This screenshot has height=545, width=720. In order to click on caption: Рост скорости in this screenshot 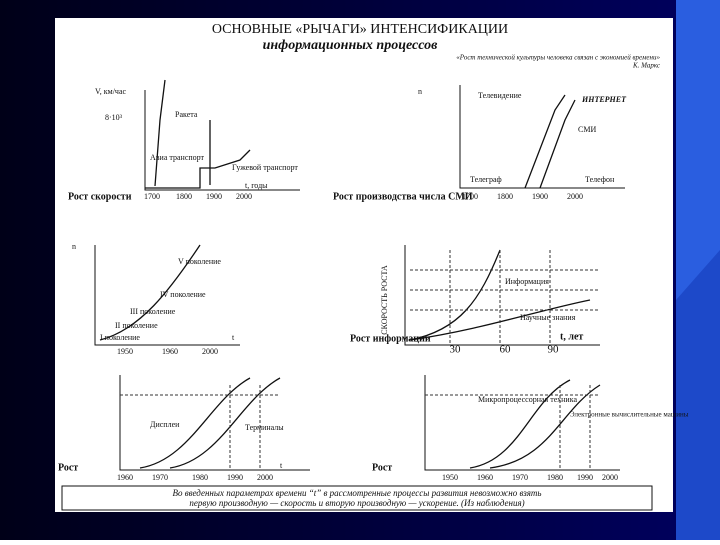, I will do `click(100, 196)`.